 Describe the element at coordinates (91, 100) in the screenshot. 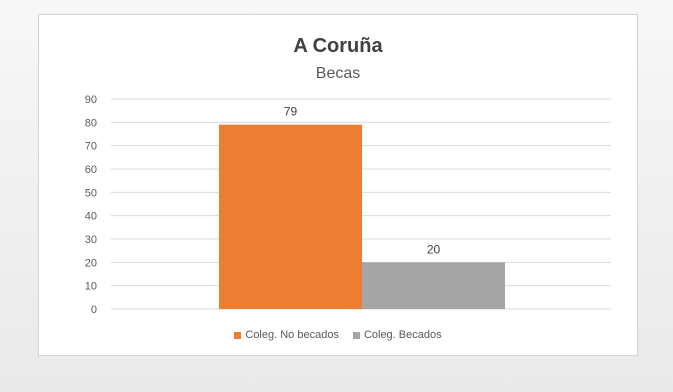

I see `y-tick-label: 90` at that location.